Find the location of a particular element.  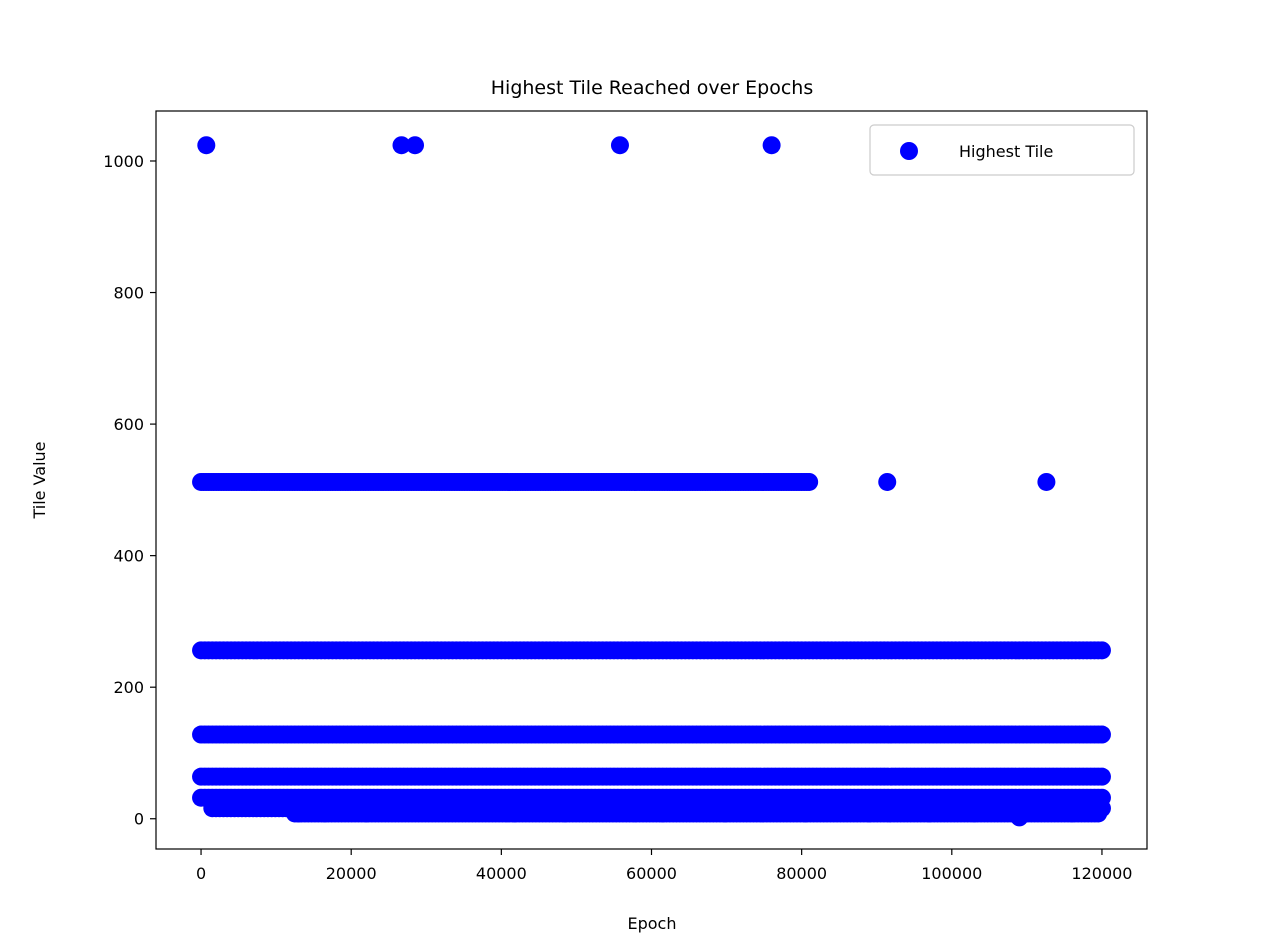

legend-marker is located at coordinates (909, 151).